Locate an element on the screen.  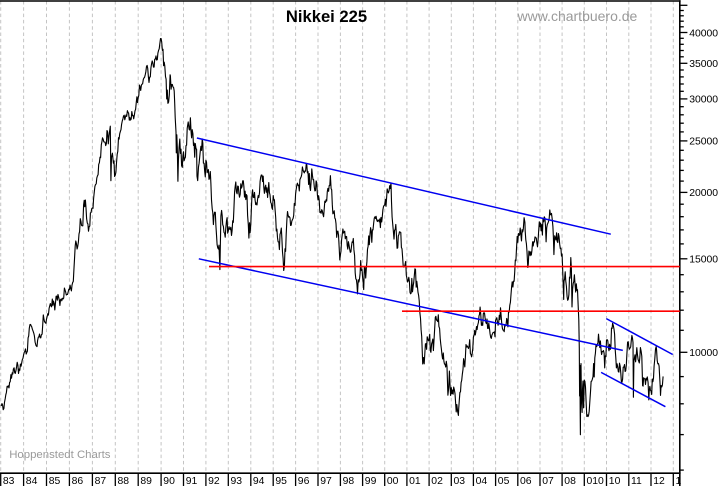
svg-text: 05 is located at coordinates (504, 481).